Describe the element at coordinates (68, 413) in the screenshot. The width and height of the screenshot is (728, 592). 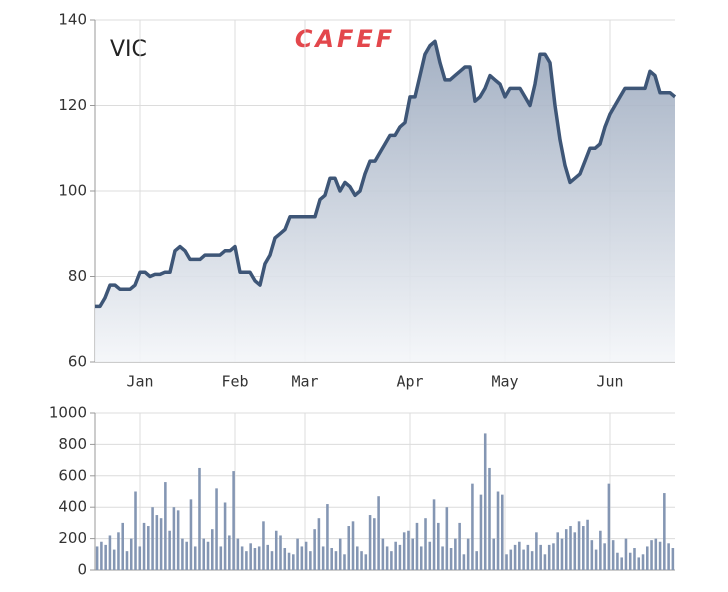
I see `y-tick-label: 1000` at that location.